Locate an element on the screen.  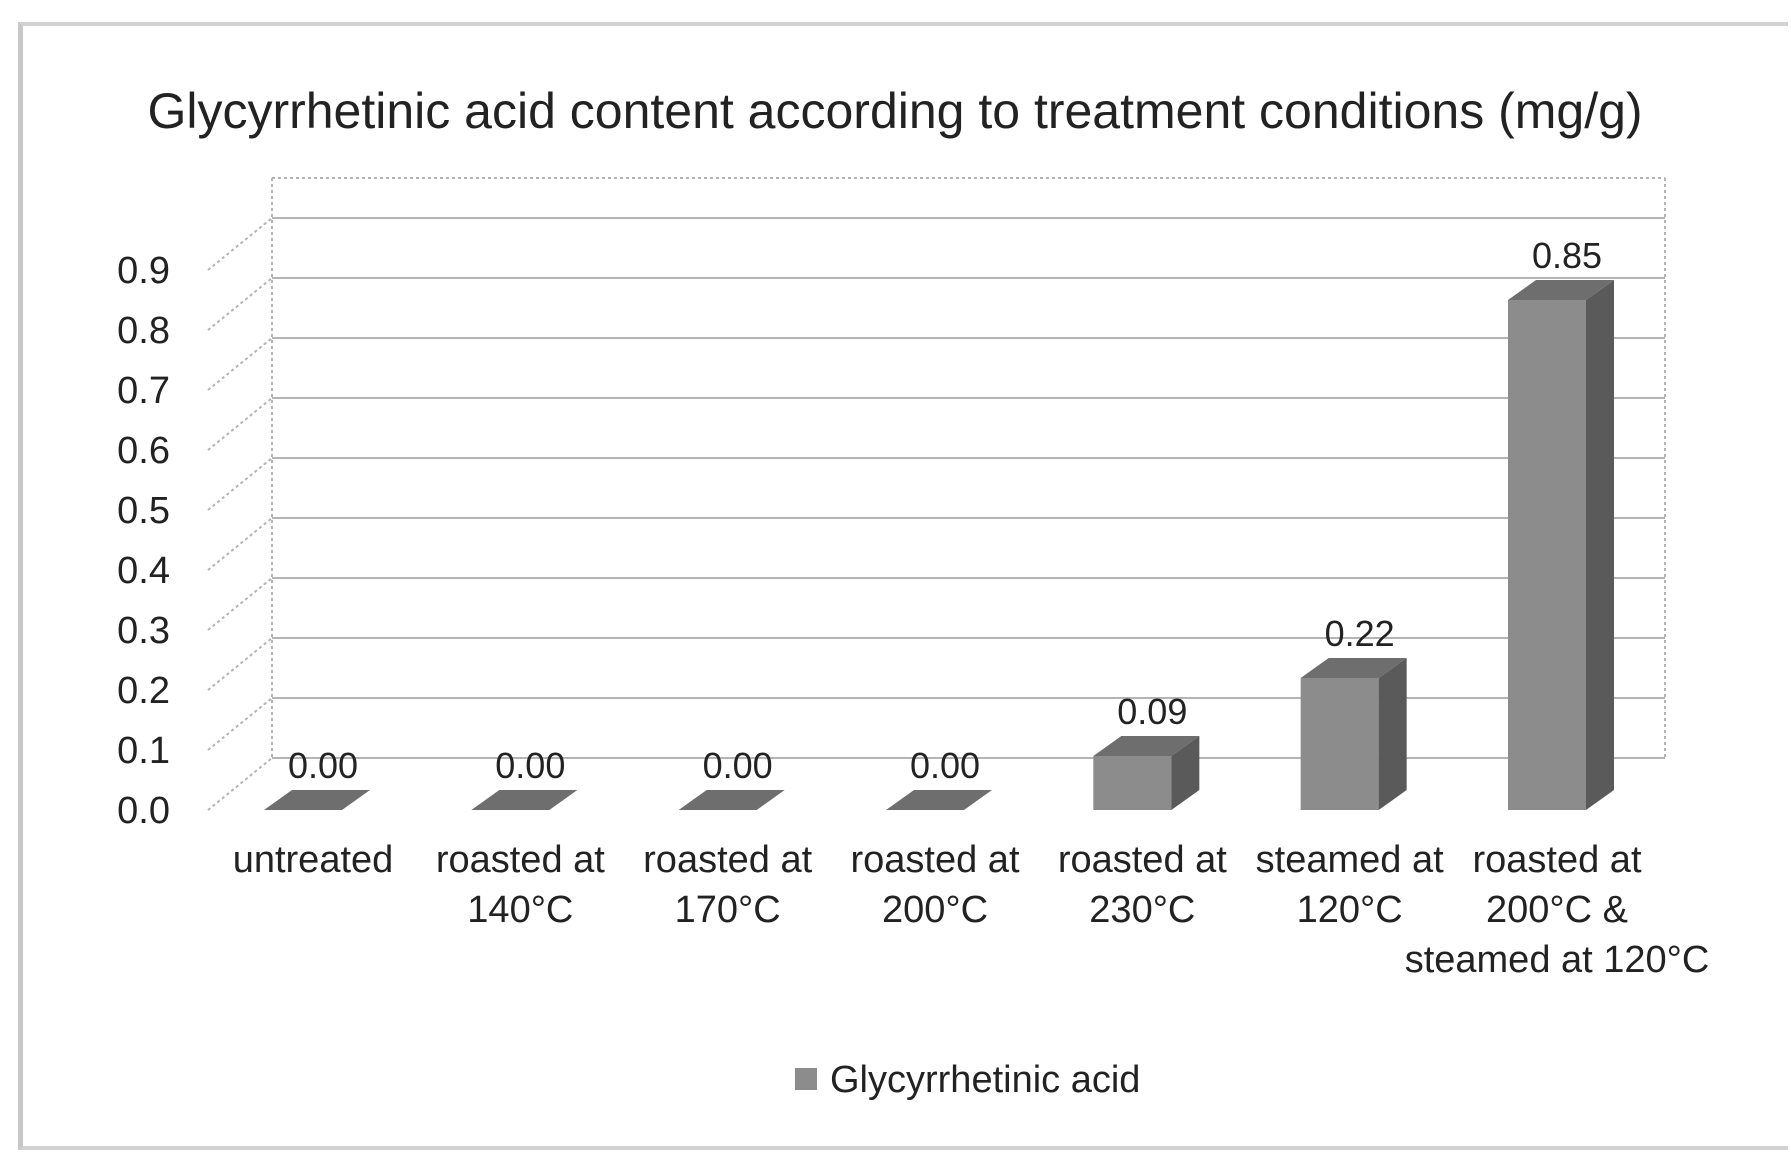
y-axis: 0.0 0.1 0.2 0.3 0.4 0.5 0.6 0.7 0.8 0.9 is located at coordinates (143, 541).